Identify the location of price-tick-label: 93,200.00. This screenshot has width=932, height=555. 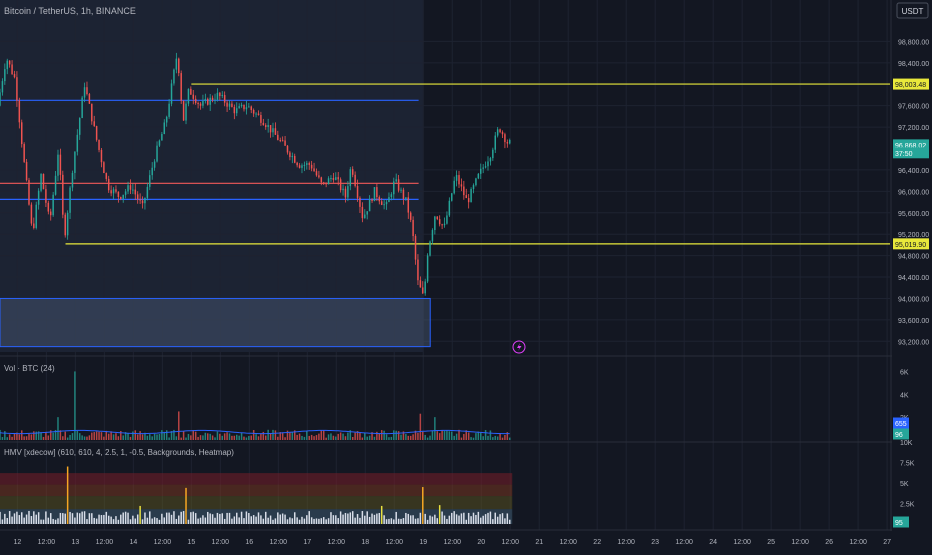
(913, 342).